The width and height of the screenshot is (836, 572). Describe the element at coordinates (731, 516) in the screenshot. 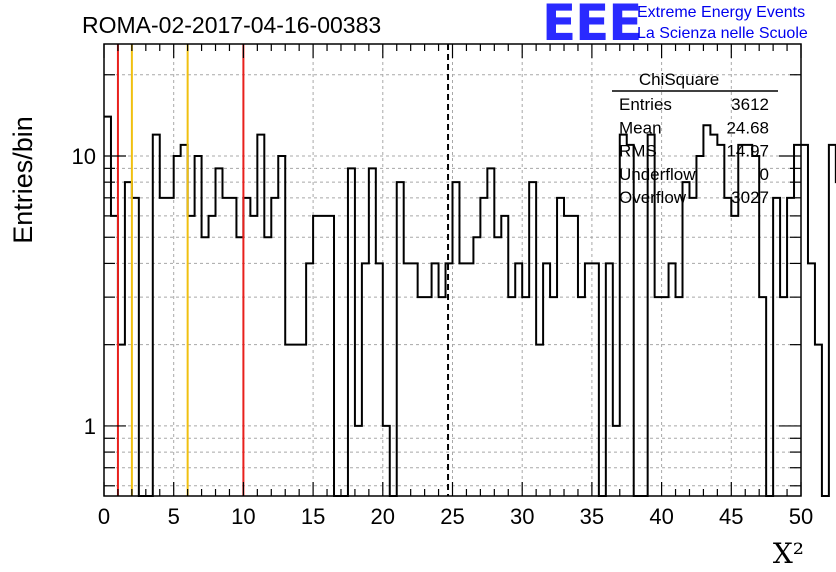

I see `x-tick-label: 45` at that location.